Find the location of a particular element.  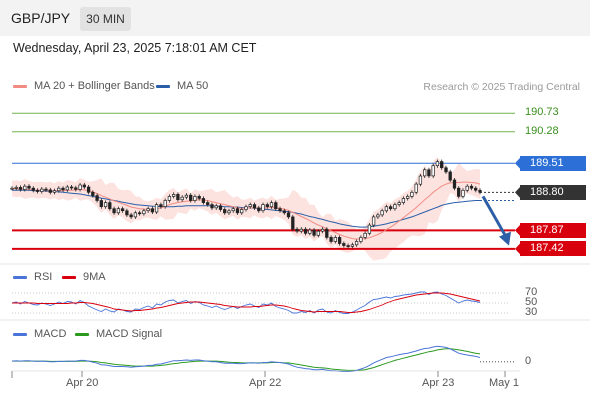

timeframe-button: 30 MIN is located at coordinates (105, 19).